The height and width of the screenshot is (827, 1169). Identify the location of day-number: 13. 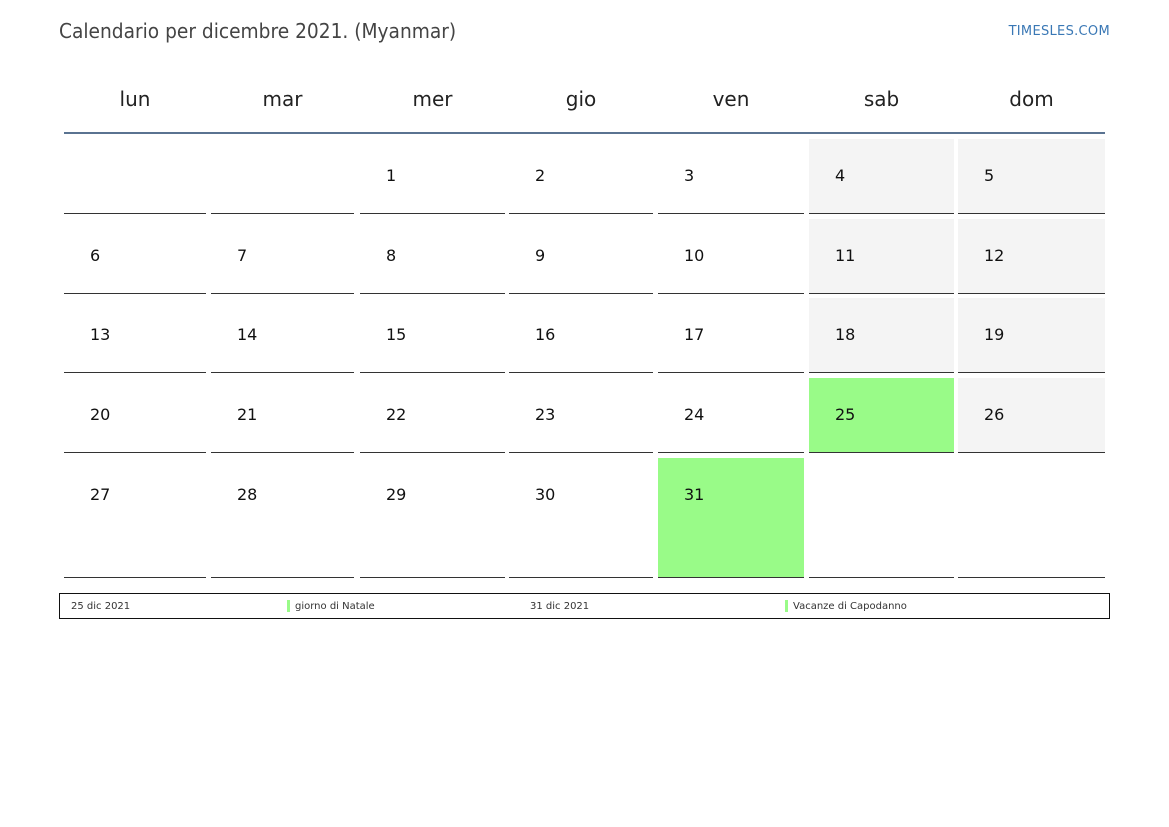
(100, 334).